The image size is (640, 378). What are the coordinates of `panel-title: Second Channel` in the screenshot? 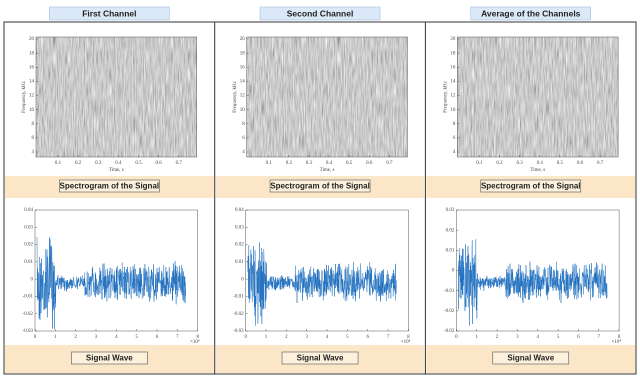 It's located at (320, 13).